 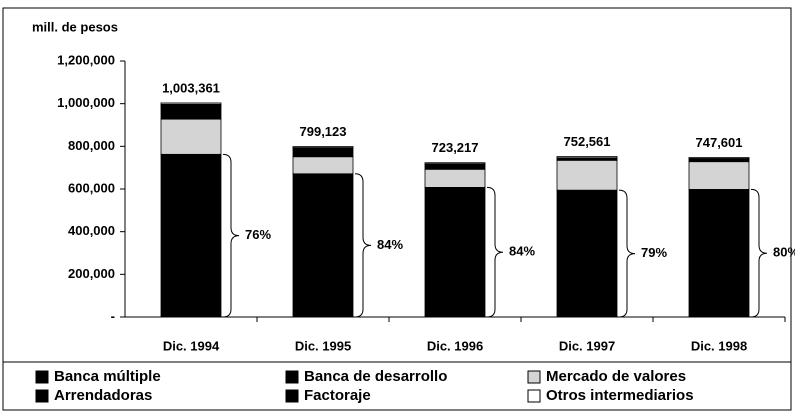 I want to click on y-tick-label: 1,000,000, so click(x=86, y=102).